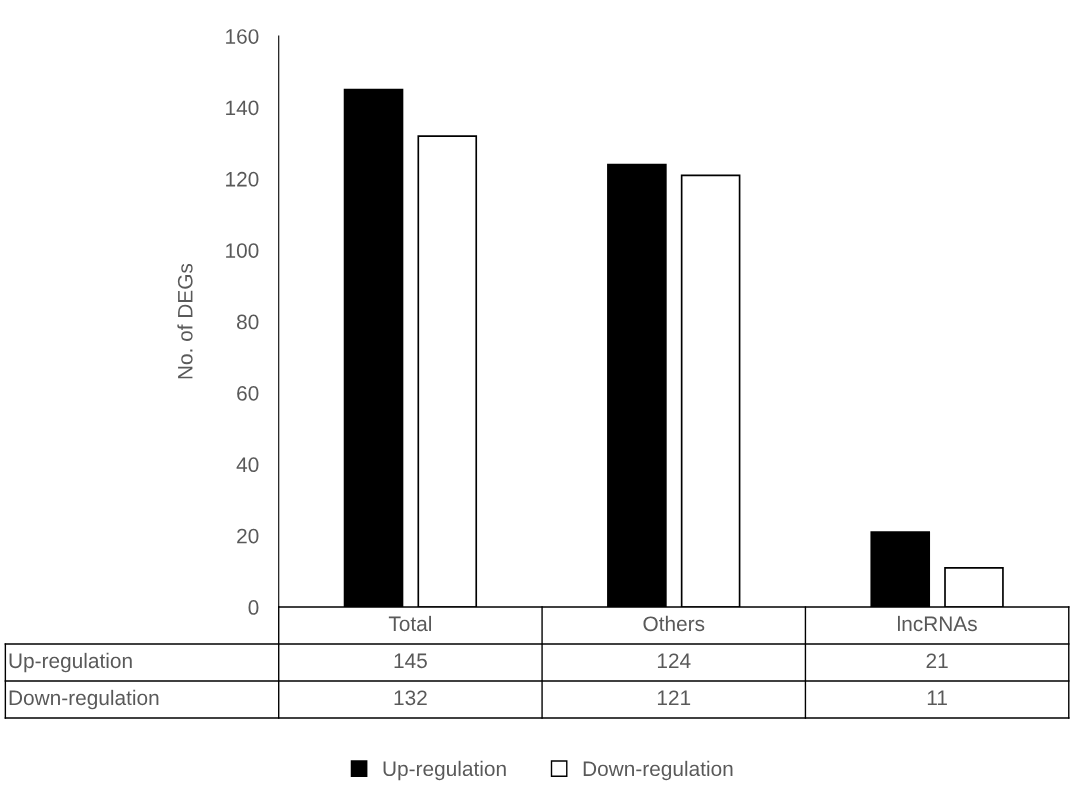 This screenshot has width=1072, height=803. What do you see at coordinates (658, 770) in the screenshot?
I see `legend-label: Down-regulation` at bounding box center [658, 770].